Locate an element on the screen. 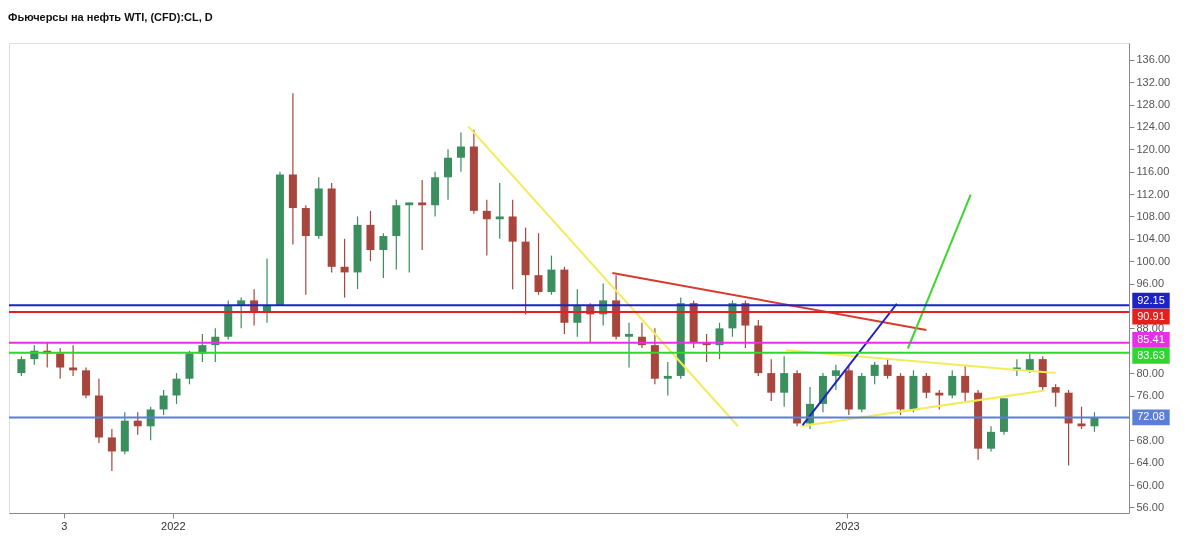  y-tick-label: 64.00 is located at coordinates (1150, 462).